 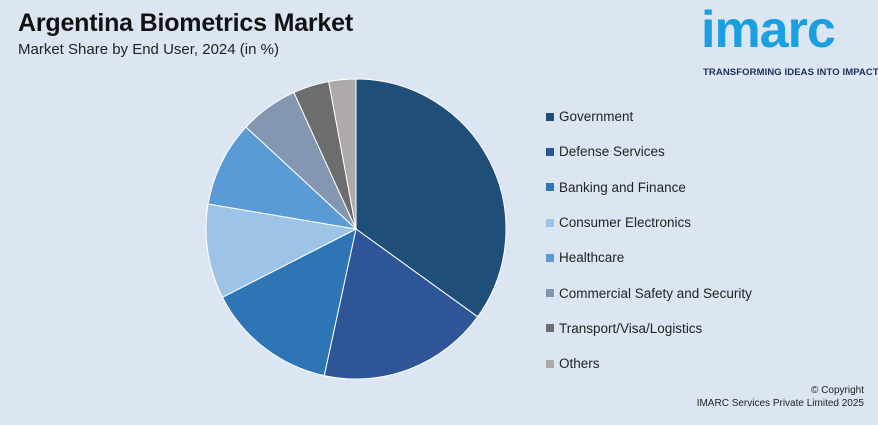 What do you see at coordinates (281, 250) in the screenshot?
I see `pie-slice-consumer-electronics` at bounding box center [281, 250].